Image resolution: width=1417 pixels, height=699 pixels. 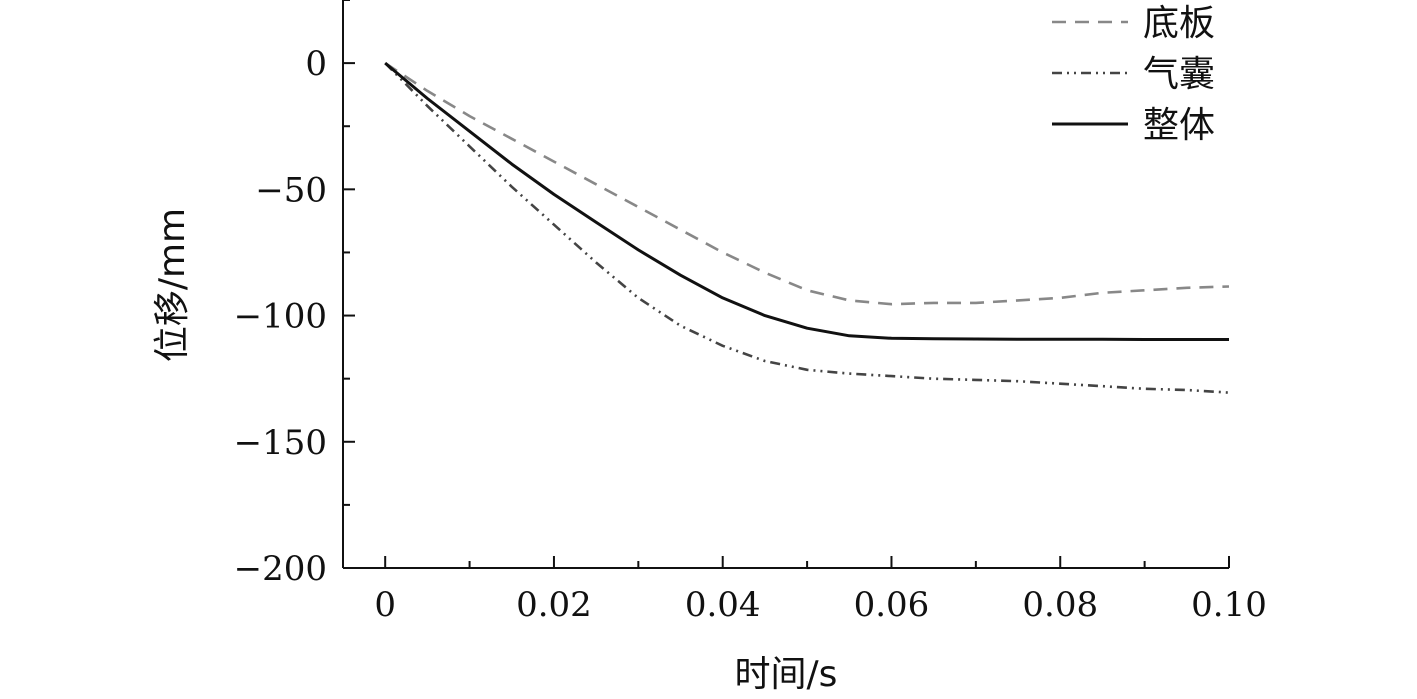 What do you see at coordinates (1229, 605) in the screenshot?
I see `x-tick-label: 0.10` at bounding box center [1229, 605].